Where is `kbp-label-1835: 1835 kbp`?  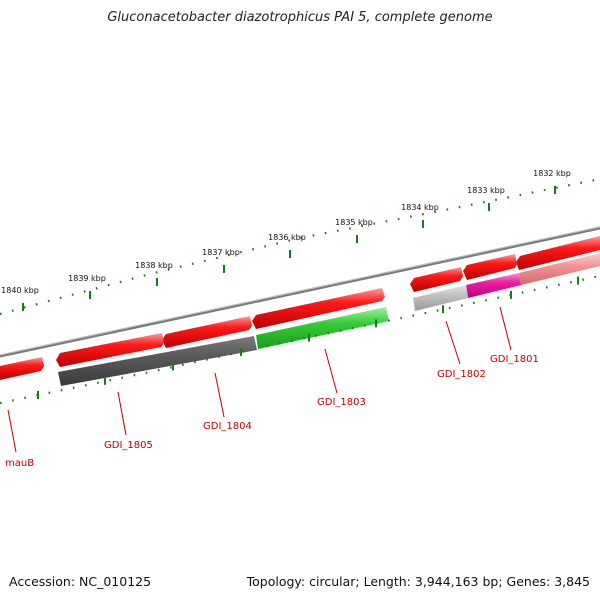
kbp-label-1835: 1835 kbp is located at coordinates (354, 222).